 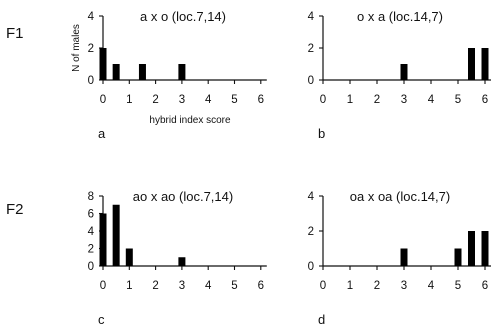 I want to click on x-tick-label-a: 5, so click(x=234, y=100).